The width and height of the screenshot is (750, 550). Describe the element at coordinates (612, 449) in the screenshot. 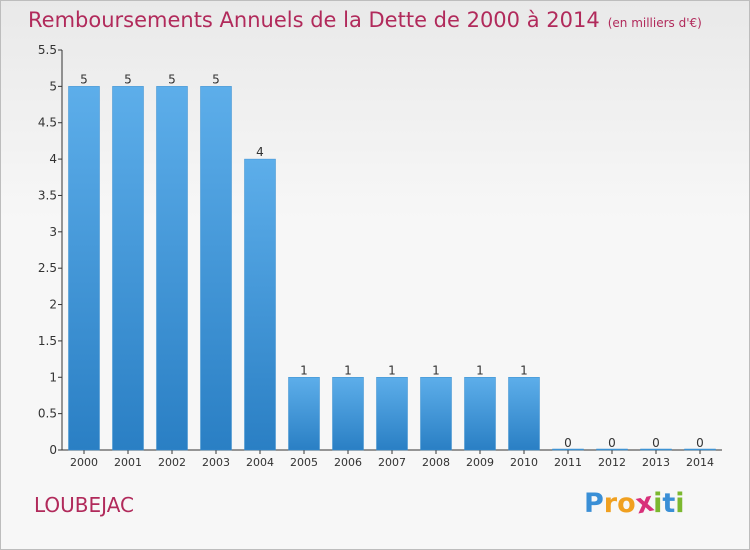

I see `bar-2012` at that location.